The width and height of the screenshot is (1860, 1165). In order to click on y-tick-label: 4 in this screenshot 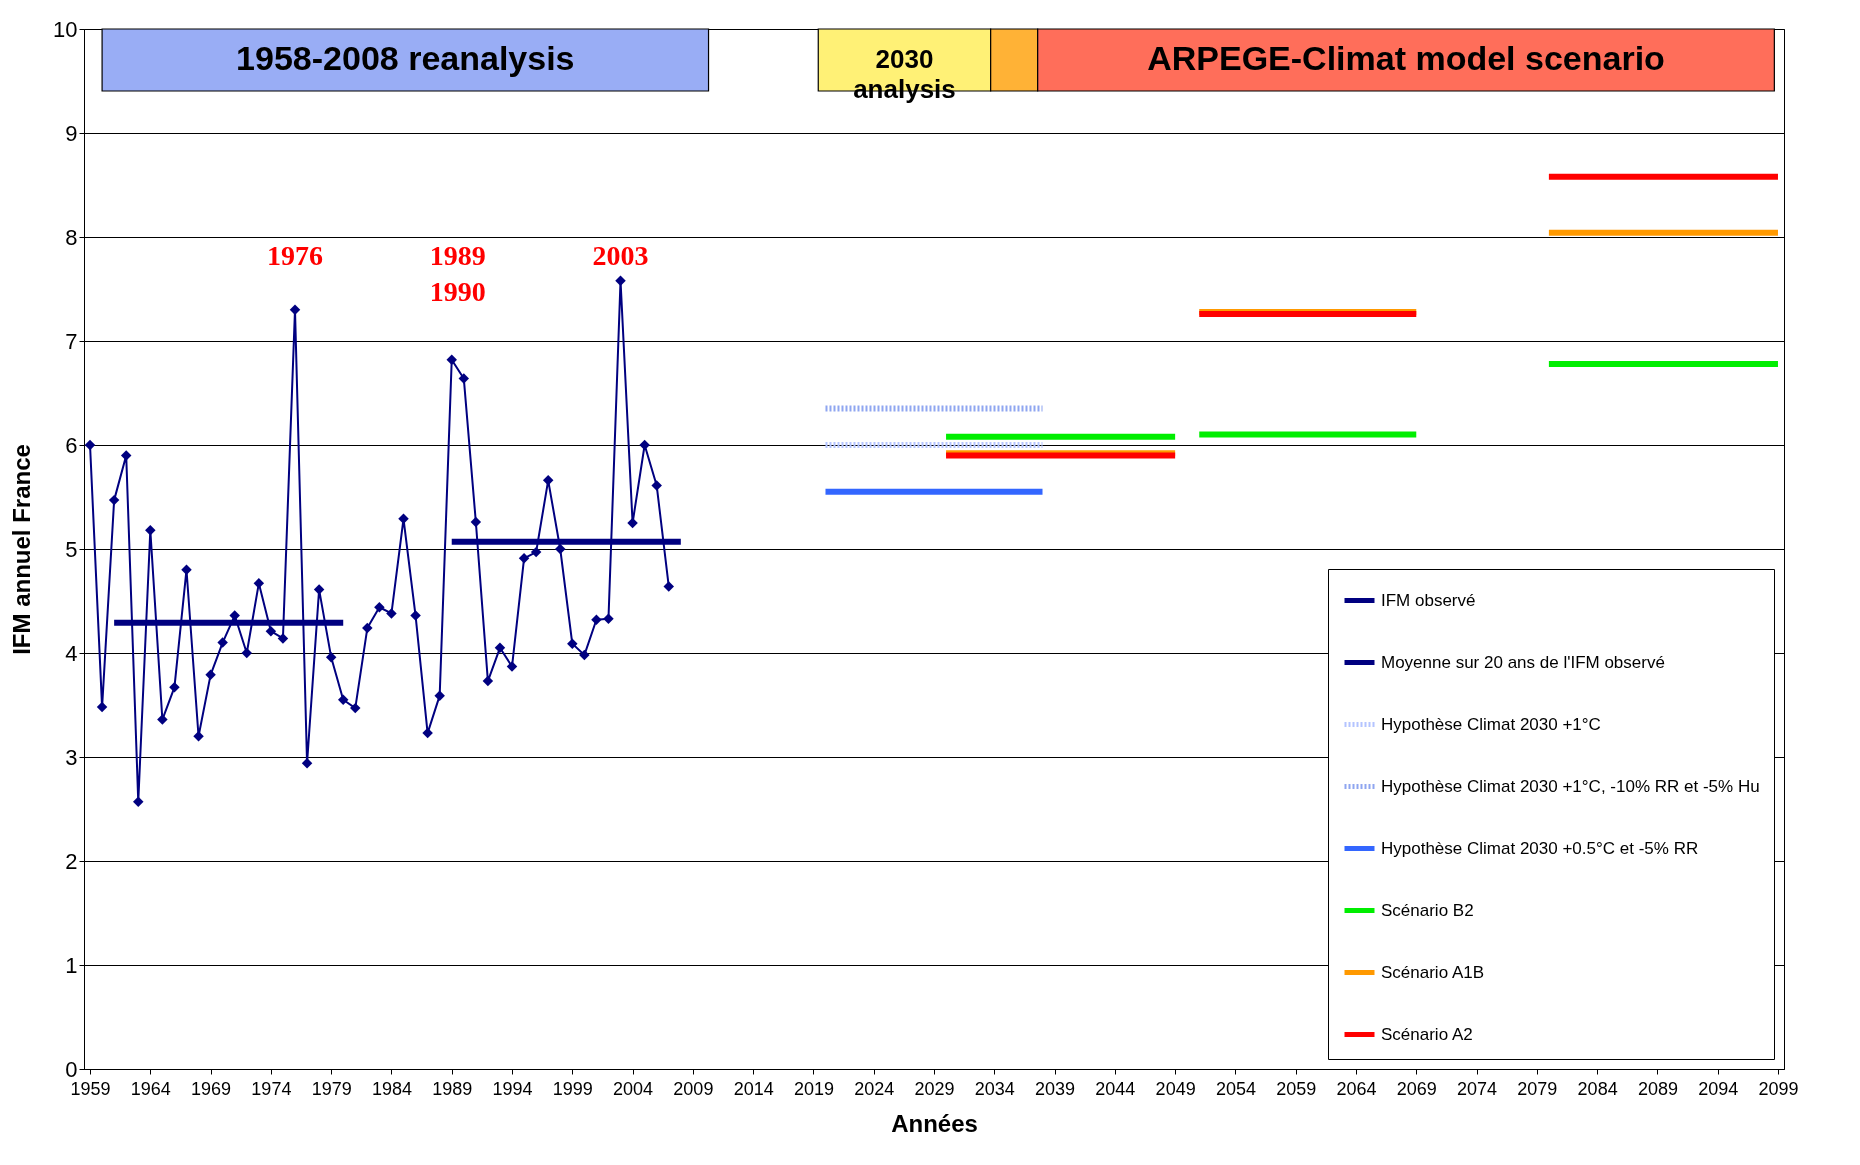, I will do `click(71, 653)`.